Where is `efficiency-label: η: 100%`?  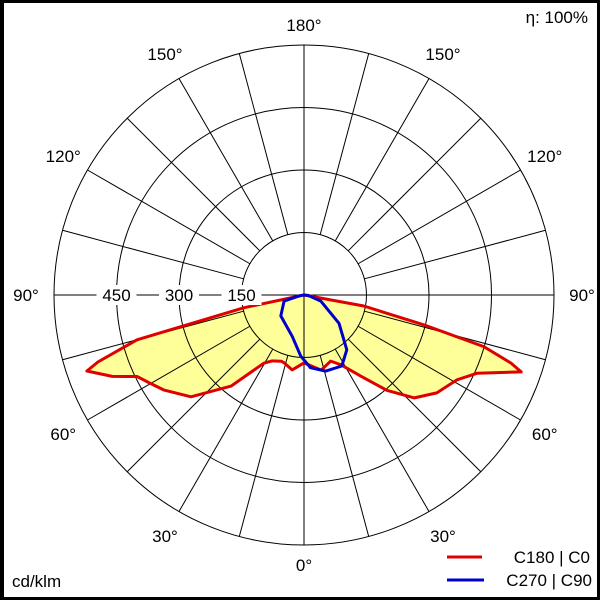 efficiency-label: η: 100% is located at coordinates (557, 17).